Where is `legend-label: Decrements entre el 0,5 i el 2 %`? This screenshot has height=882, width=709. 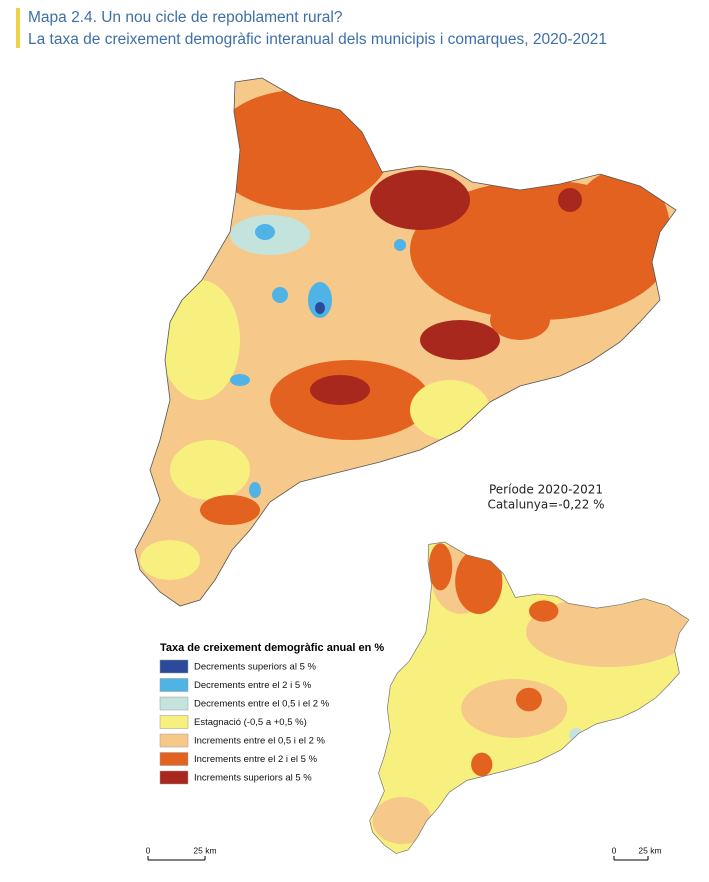
legend-label: Decrements entre el 0,5 i el 2 % is located at coordinates (262, 704).